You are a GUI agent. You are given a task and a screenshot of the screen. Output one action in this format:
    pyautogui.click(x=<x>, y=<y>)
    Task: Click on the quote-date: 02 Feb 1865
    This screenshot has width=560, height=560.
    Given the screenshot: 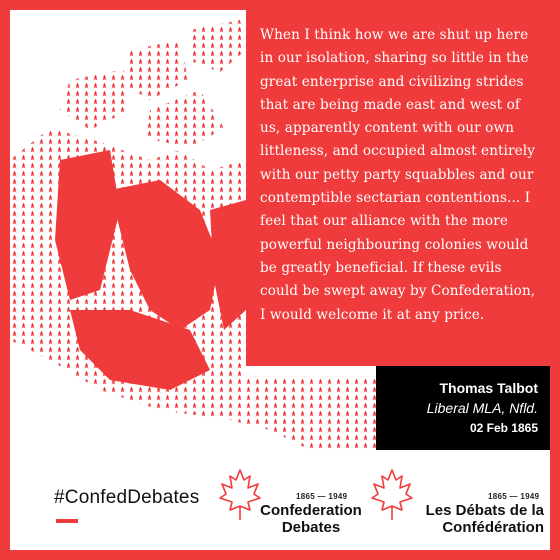 What is the action you would take?
    pyautogui.click(x=503, y=428)
    